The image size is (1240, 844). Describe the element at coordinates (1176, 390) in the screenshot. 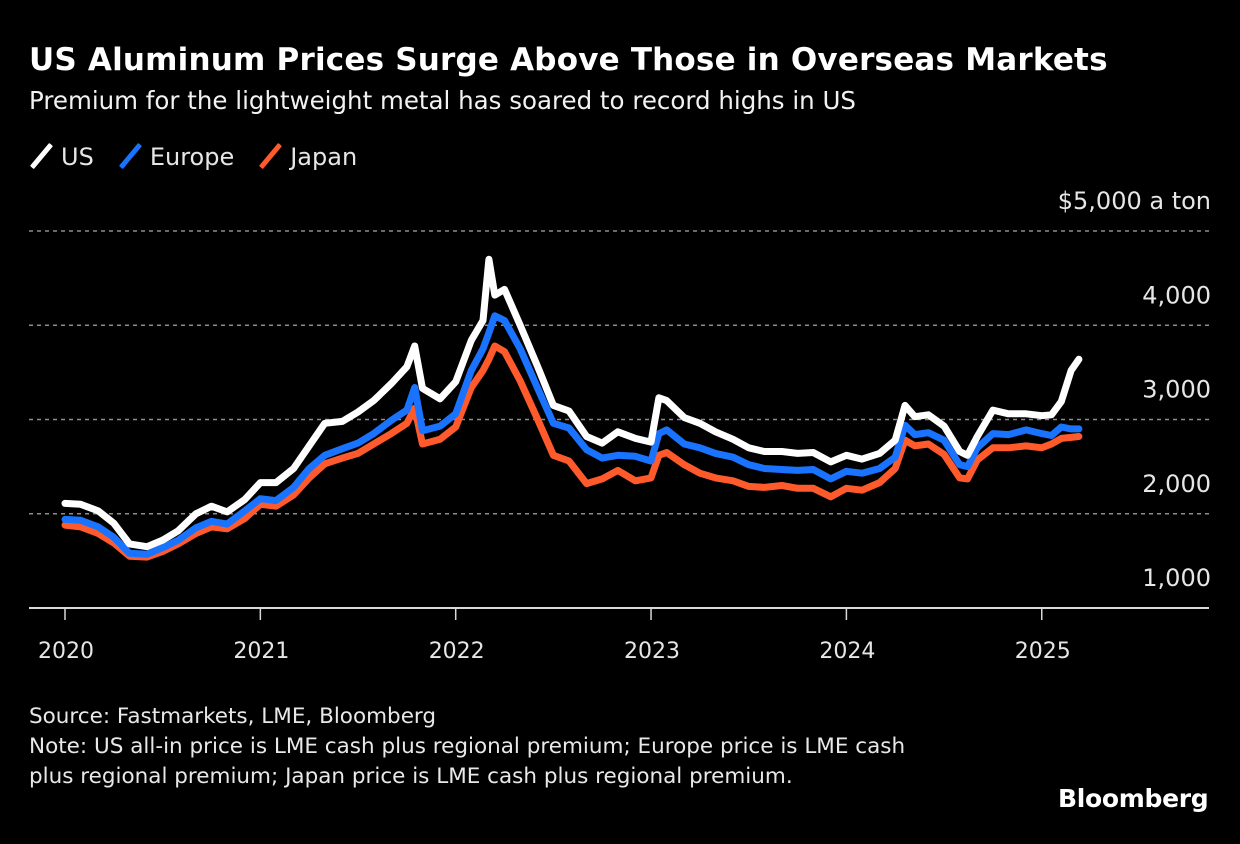

I see `y-tick-label: 3,000` at that location.